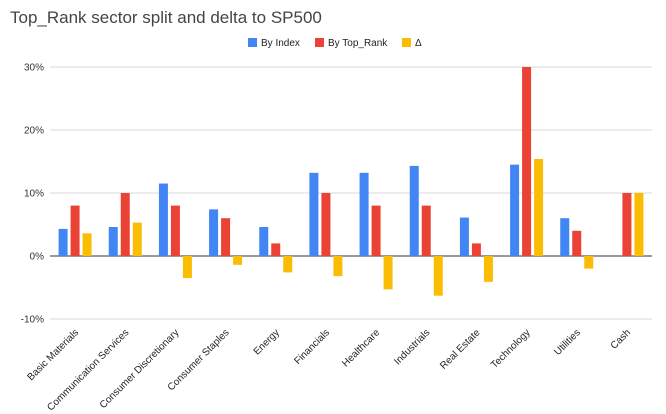  I want to click on legend-label-delta: Δ, so click(418, 43).